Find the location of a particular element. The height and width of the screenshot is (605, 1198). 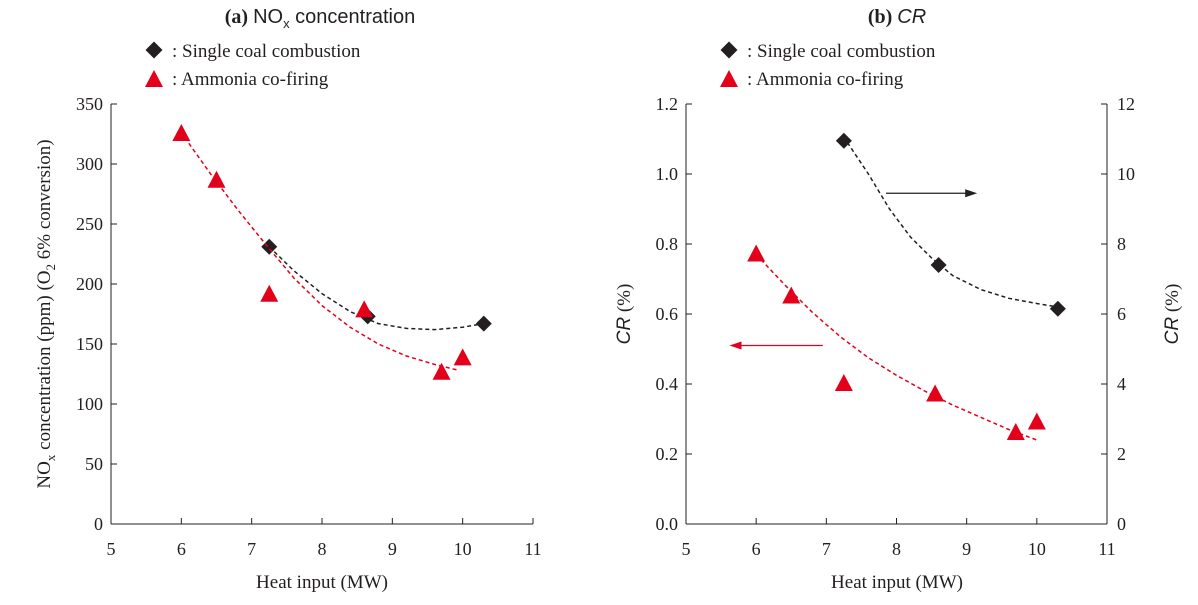

legend-a-ammonia-marker is located at coordinates (154, 78).